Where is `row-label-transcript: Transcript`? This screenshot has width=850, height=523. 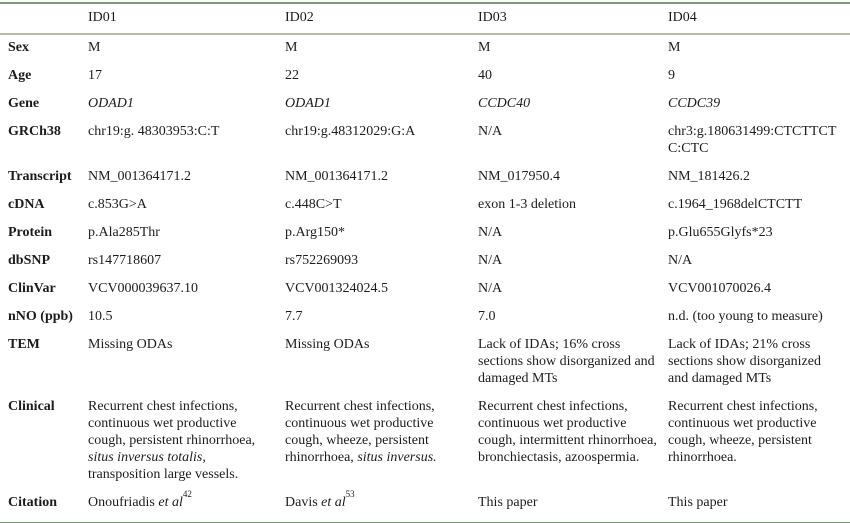
row-label-transcript: Transcript is located at coordinates (40, 176).